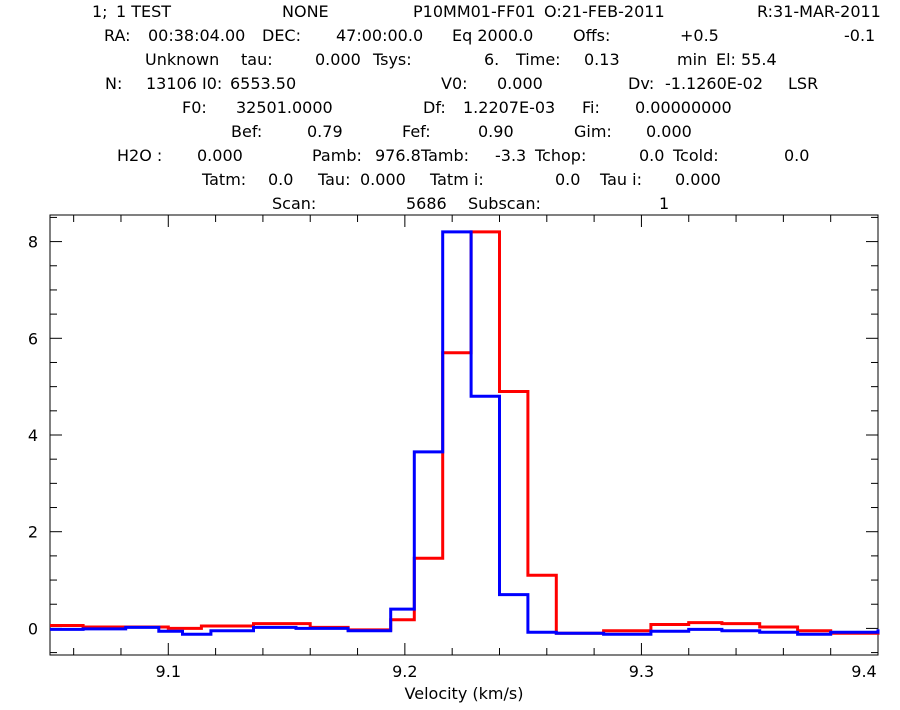 The image size is (900, 710). Describe the element at coordinates (698, 179) in the screenshot. I see `tau-image-value: 0.000` at that location.